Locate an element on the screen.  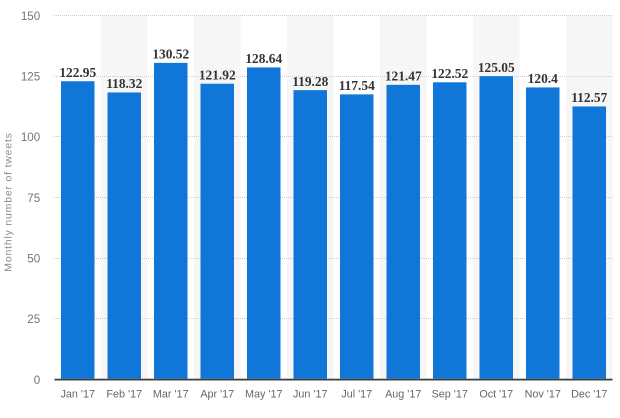
svg-text: May '17 is located at coordinates (263, 394).